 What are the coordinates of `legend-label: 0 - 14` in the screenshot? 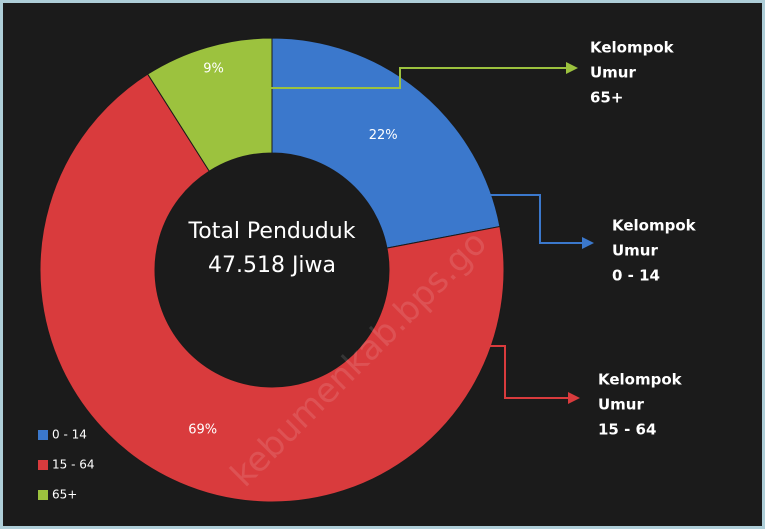 It's located at (69, 435).